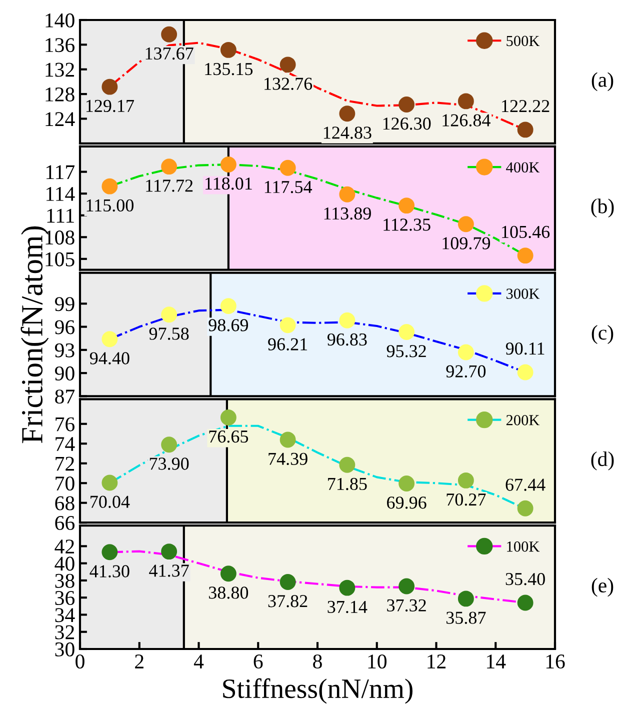 This screenshot has height=712, width=636. Describe the element at coordinates (348, 607) in the screenshot. I see `data-label: 37.14` at that location.